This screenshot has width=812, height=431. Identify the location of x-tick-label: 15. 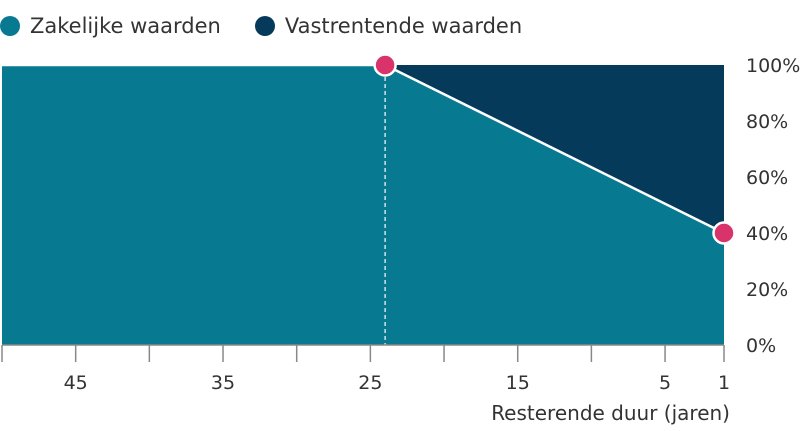
(518, 383).